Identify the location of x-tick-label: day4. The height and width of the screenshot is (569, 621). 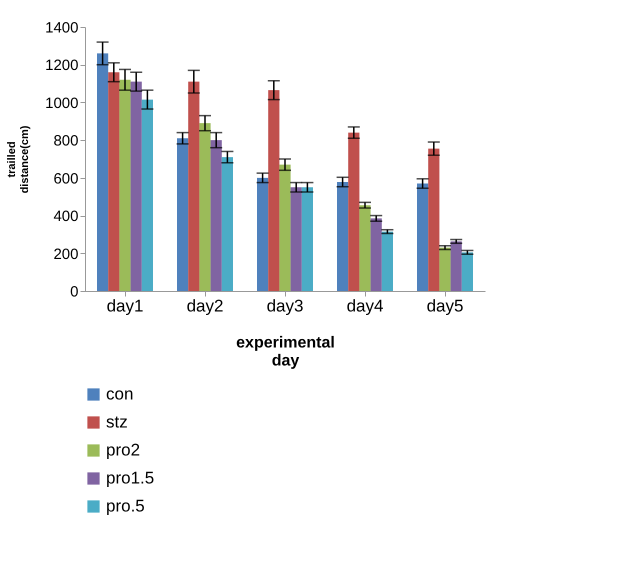
(365, 306).